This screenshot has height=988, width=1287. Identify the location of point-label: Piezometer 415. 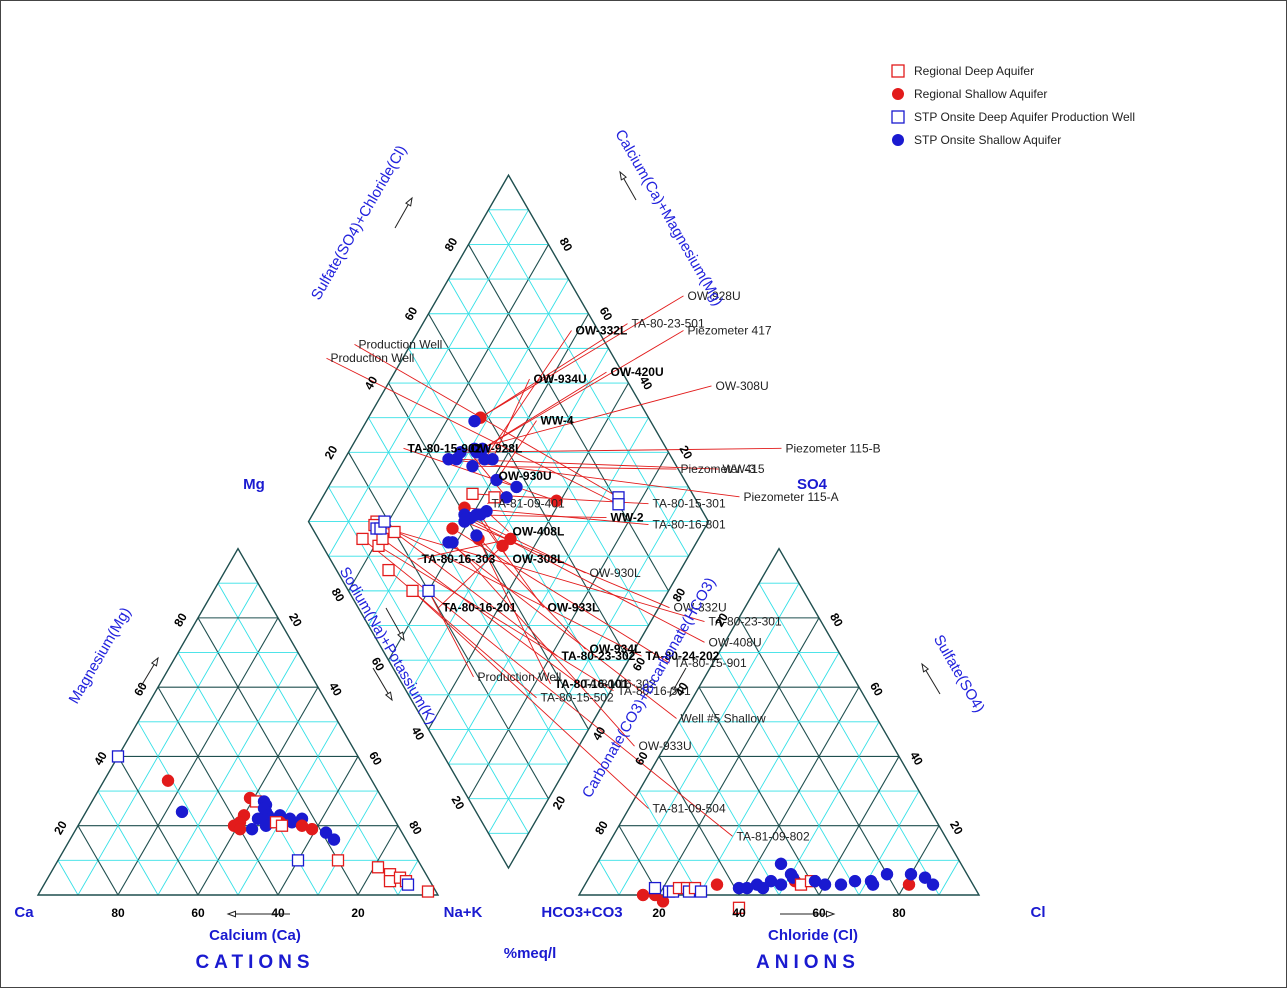
(723, 469).